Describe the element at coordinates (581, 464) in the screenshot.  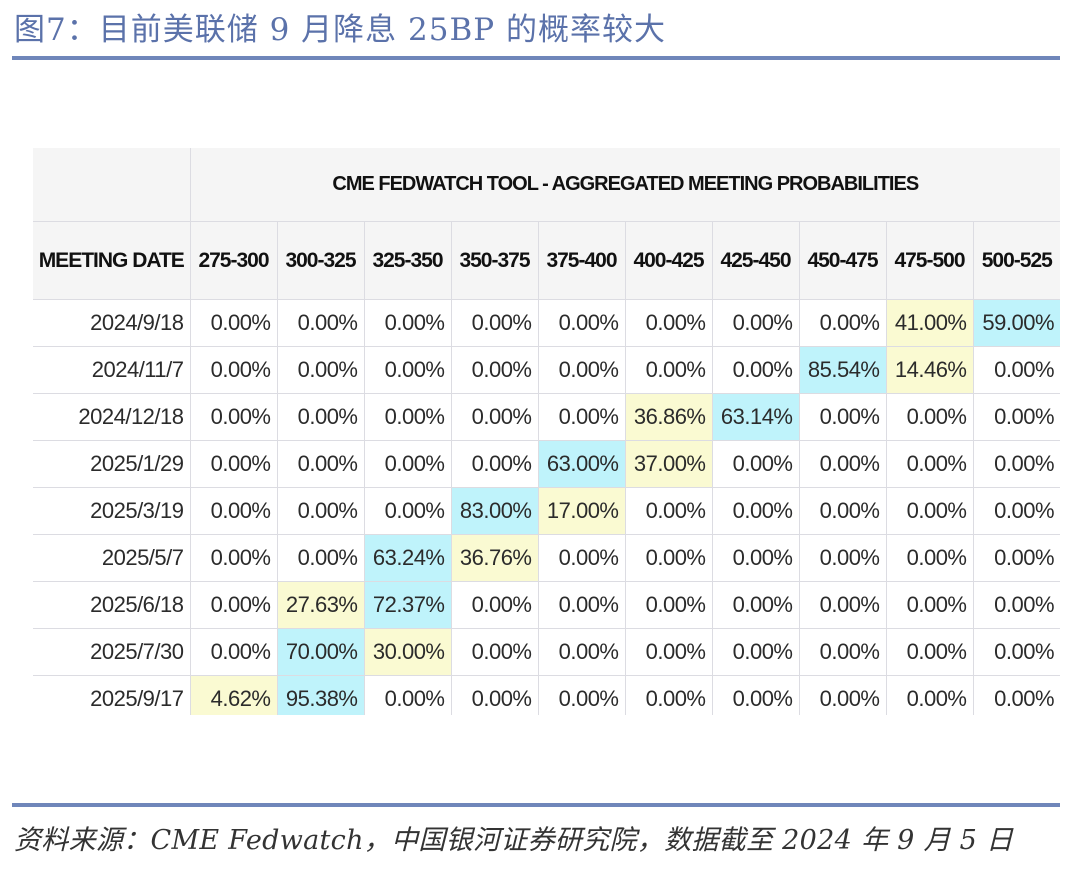
I see `probability-cell-highlighted: 63.00%` at that location.